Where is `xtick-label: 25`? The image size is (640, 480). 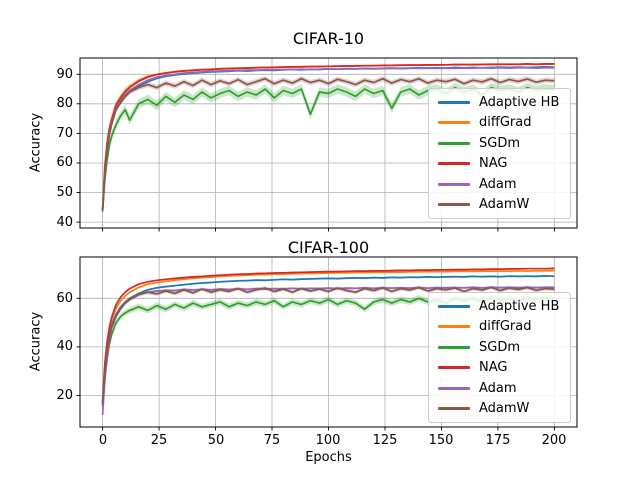
xtick-label: 25 is located at coordinates (159, 440).